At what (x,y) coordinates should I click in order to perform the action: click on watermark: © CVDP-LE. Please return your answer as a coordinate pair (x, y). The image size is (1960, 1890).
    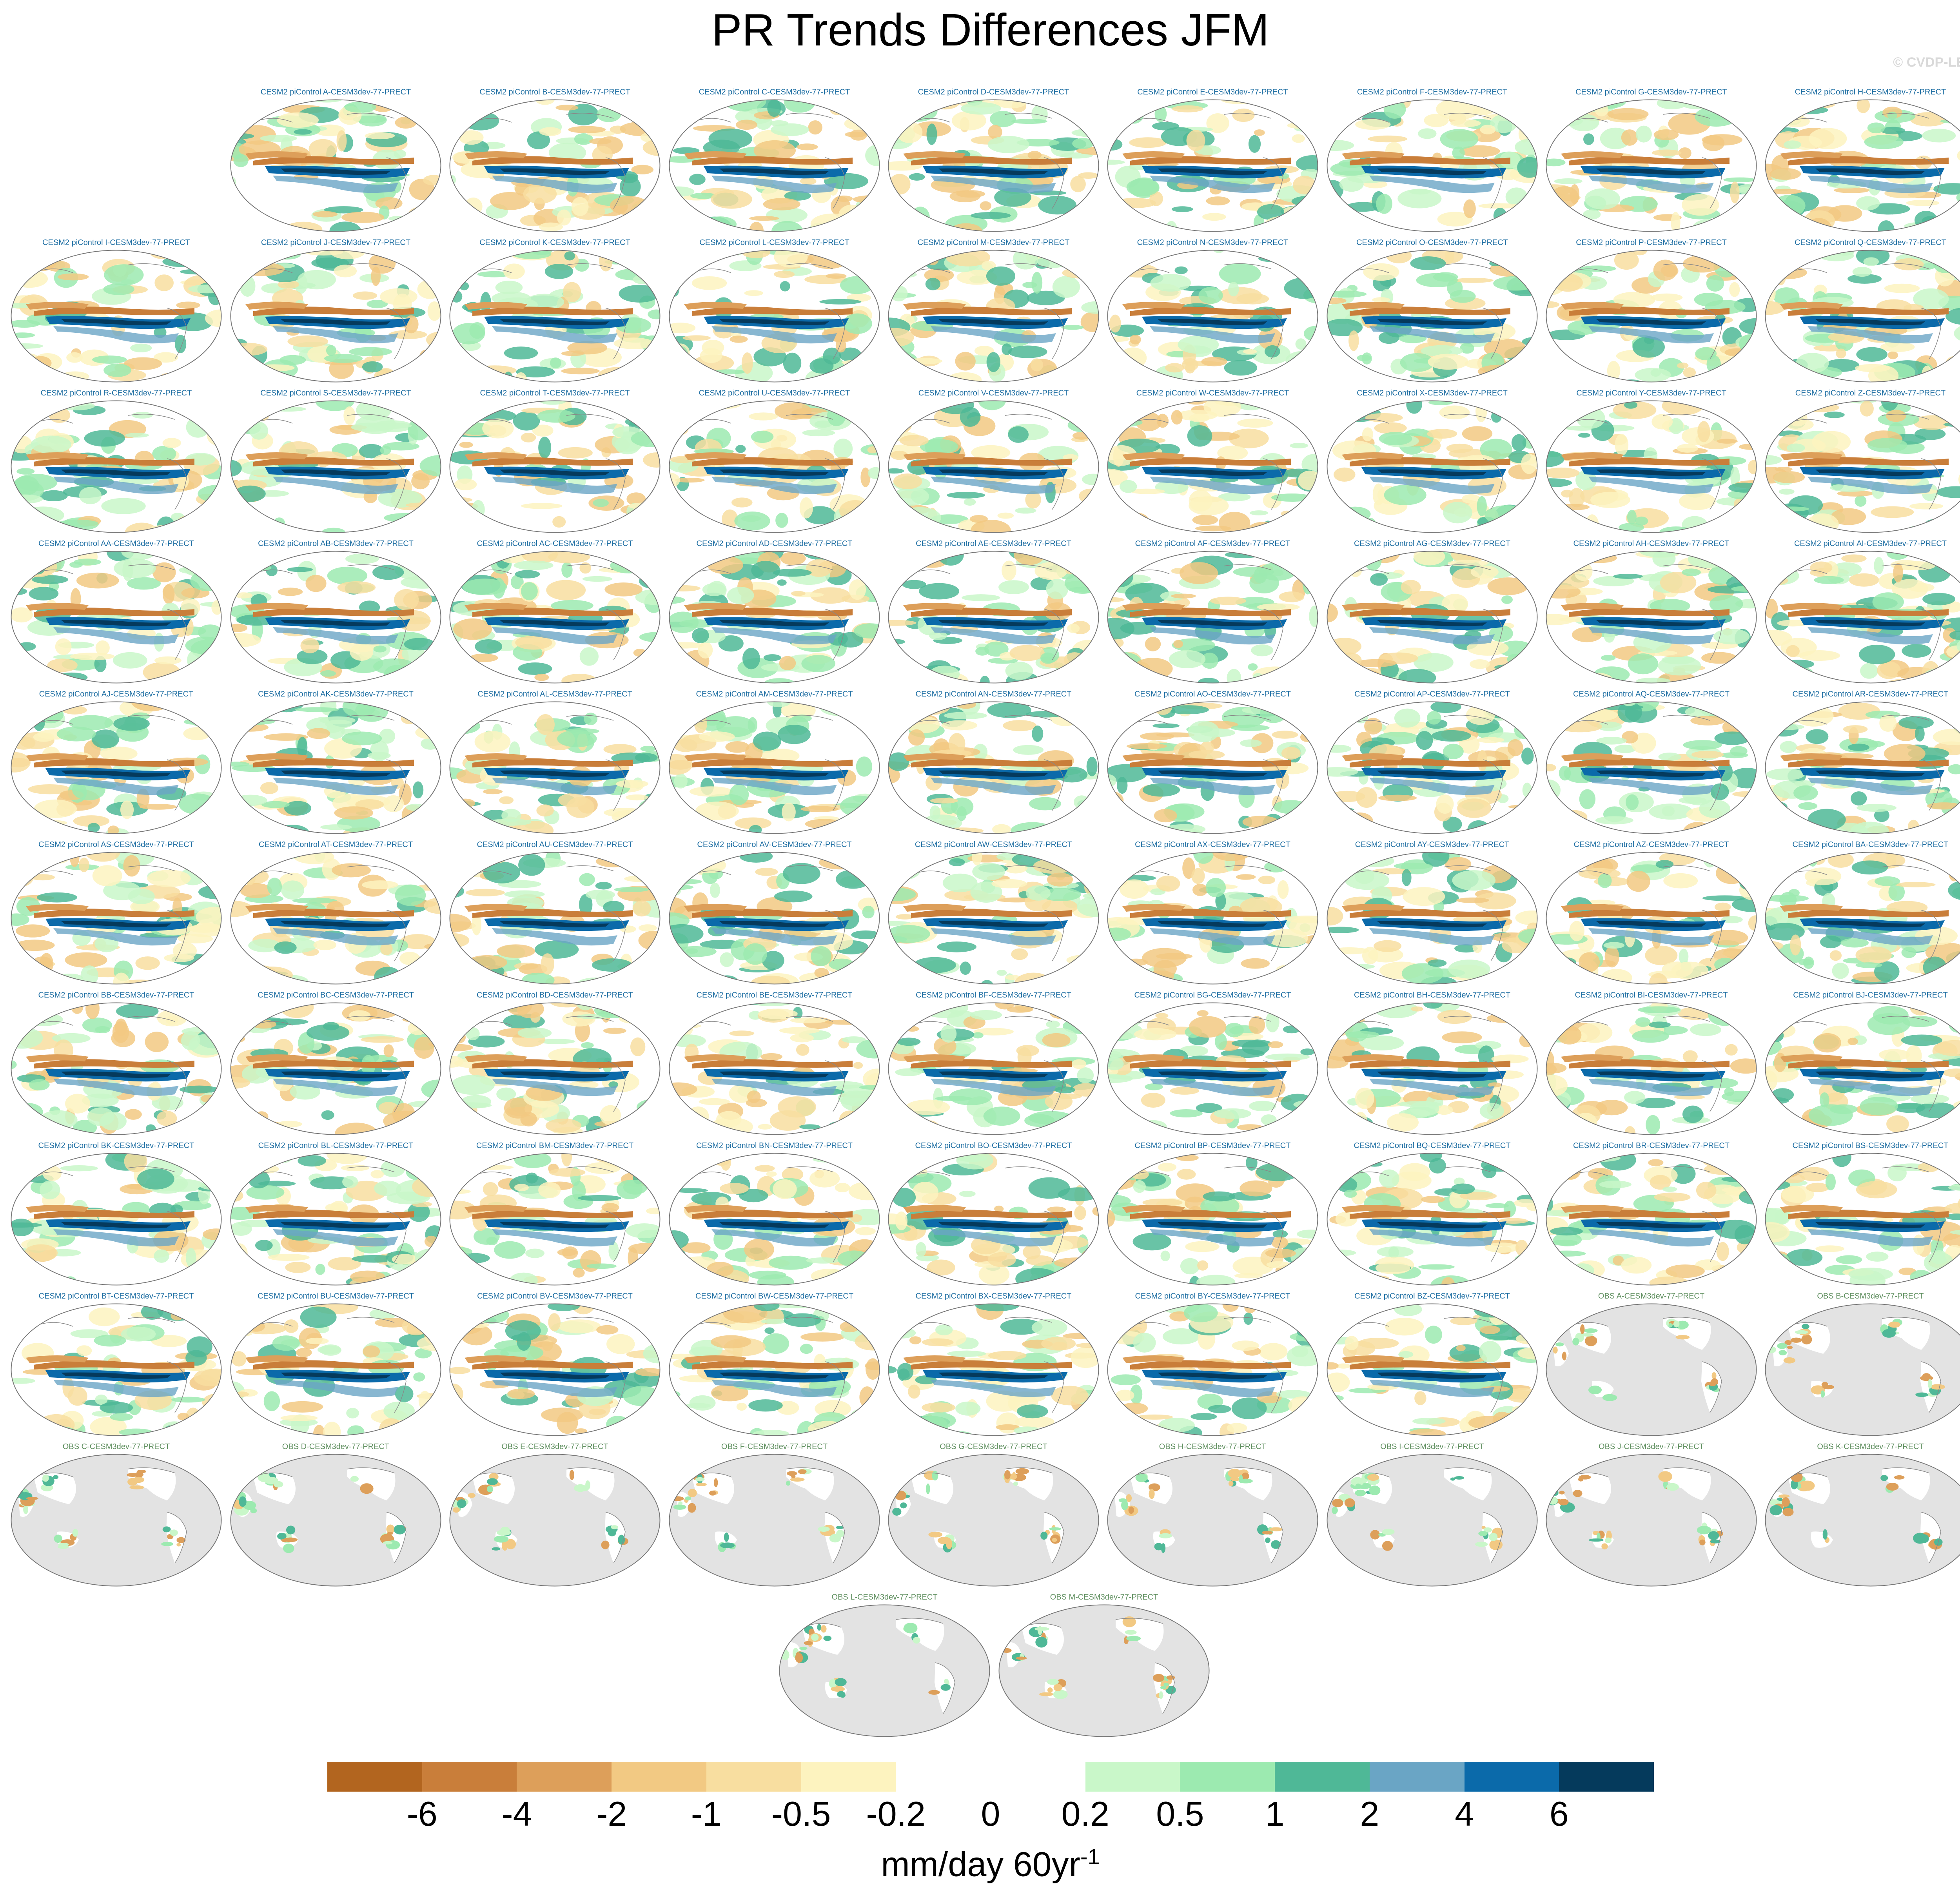
    Looking at the image, I should click on (1926, 63).